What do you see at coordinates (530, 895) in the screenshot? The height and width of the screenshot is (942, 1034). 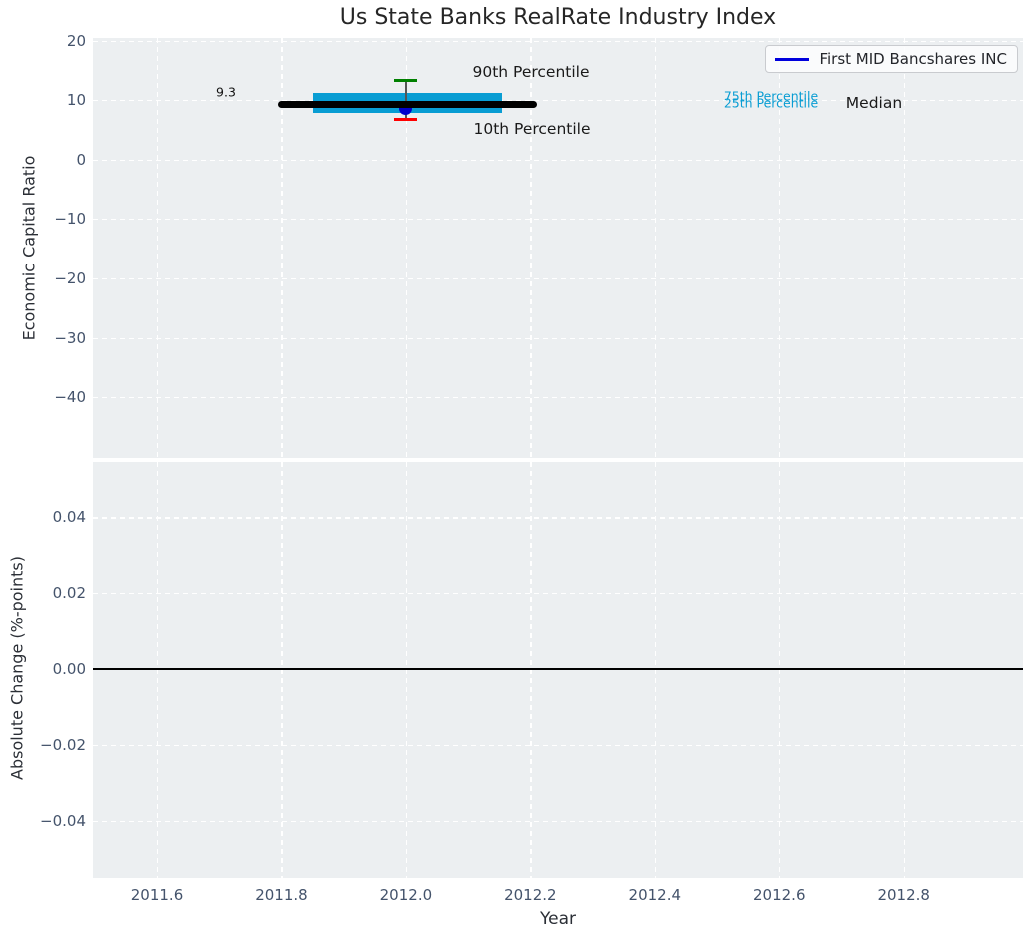 I see `x-tick-label: 2012.2` at bounding box center [530, 895].